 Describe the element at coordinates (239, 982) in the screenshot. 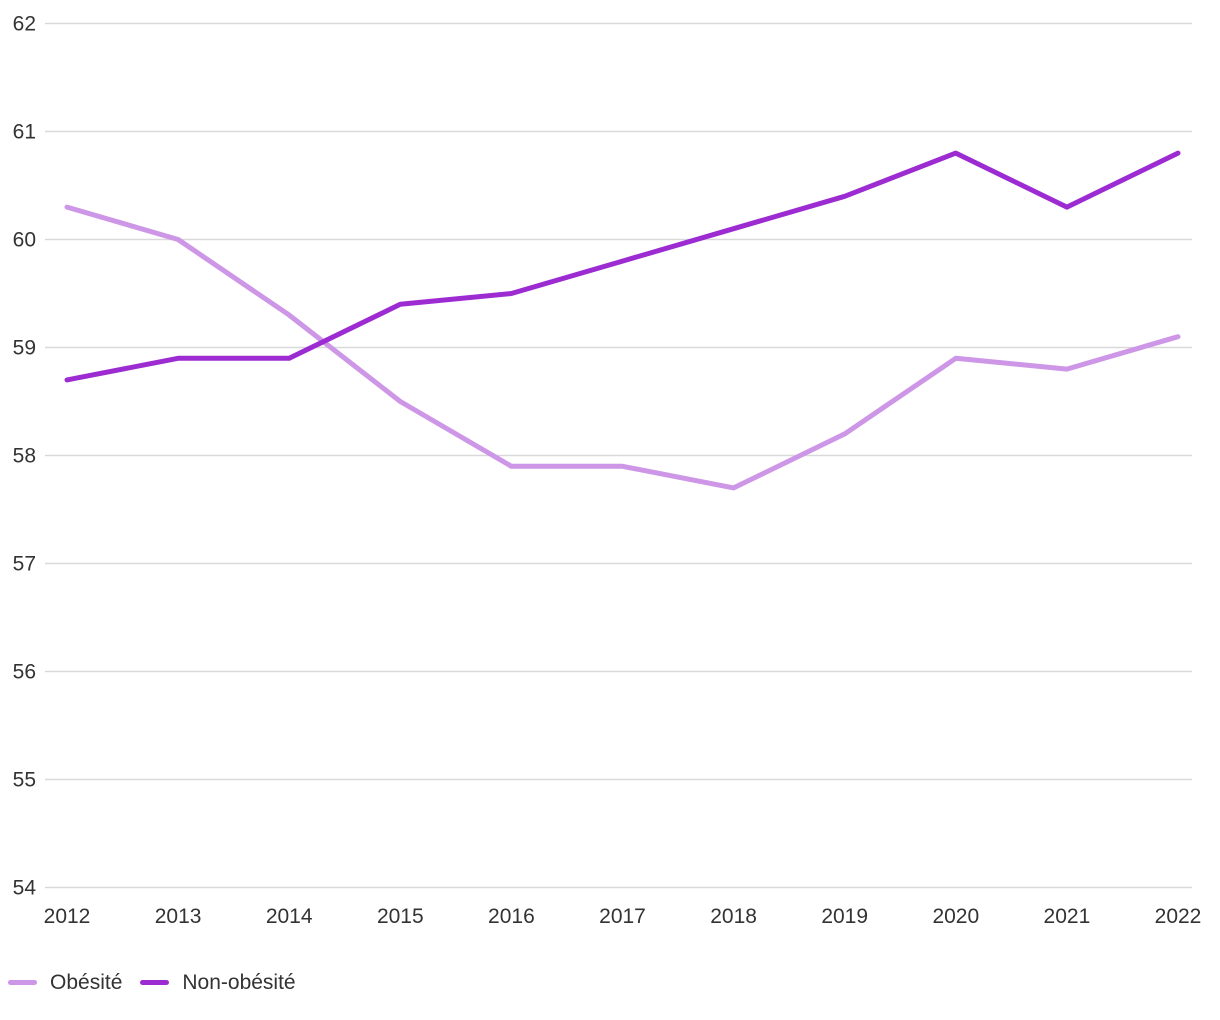

I see `legend-label: Non-obésité` at that location.